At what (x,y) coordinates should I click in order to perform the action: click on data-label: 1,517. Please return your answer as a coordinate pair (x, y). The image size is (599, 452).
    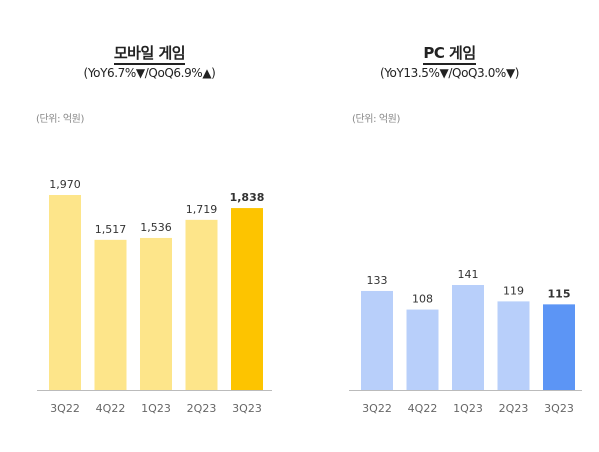
    Looking at the image, I should click on (111, 229).